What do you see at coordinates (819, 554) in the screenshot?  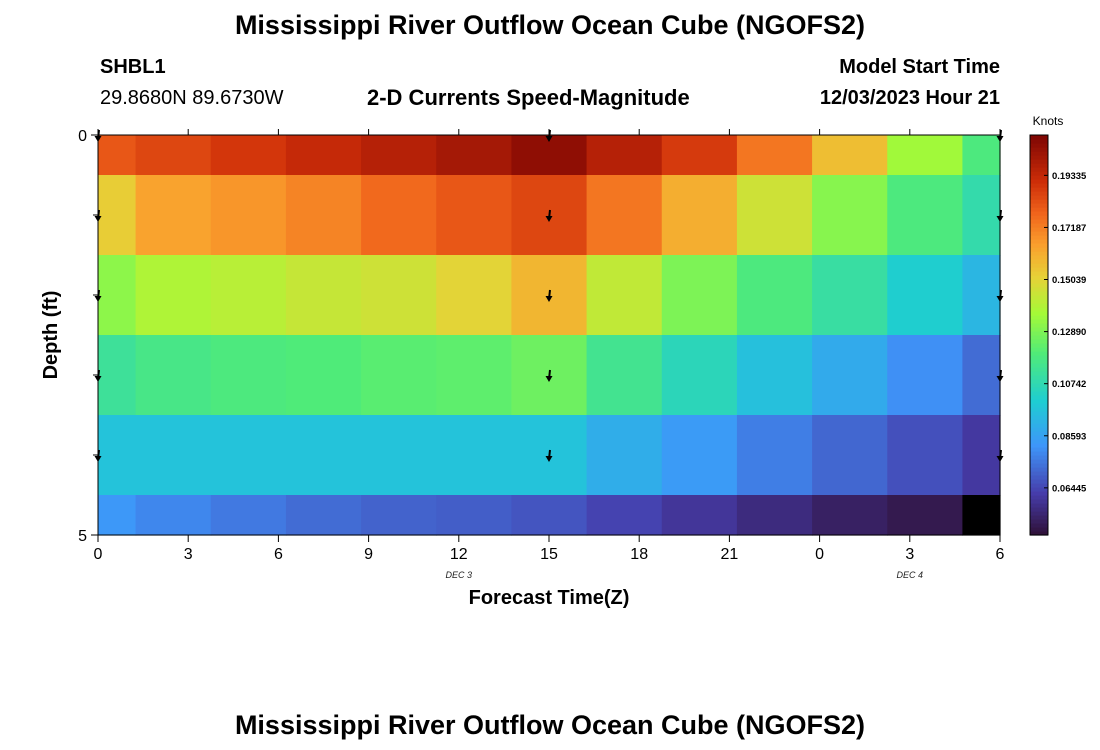 I see `x-tick-label: 0` at bounding box center [819, 554].